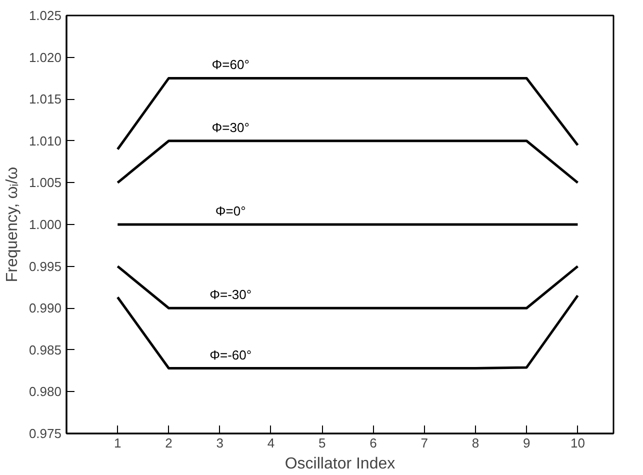 Image resolution: width=643 pixels, height=475 pixels. I want to click on y-tick-label: 0.980, so click(45, 392).